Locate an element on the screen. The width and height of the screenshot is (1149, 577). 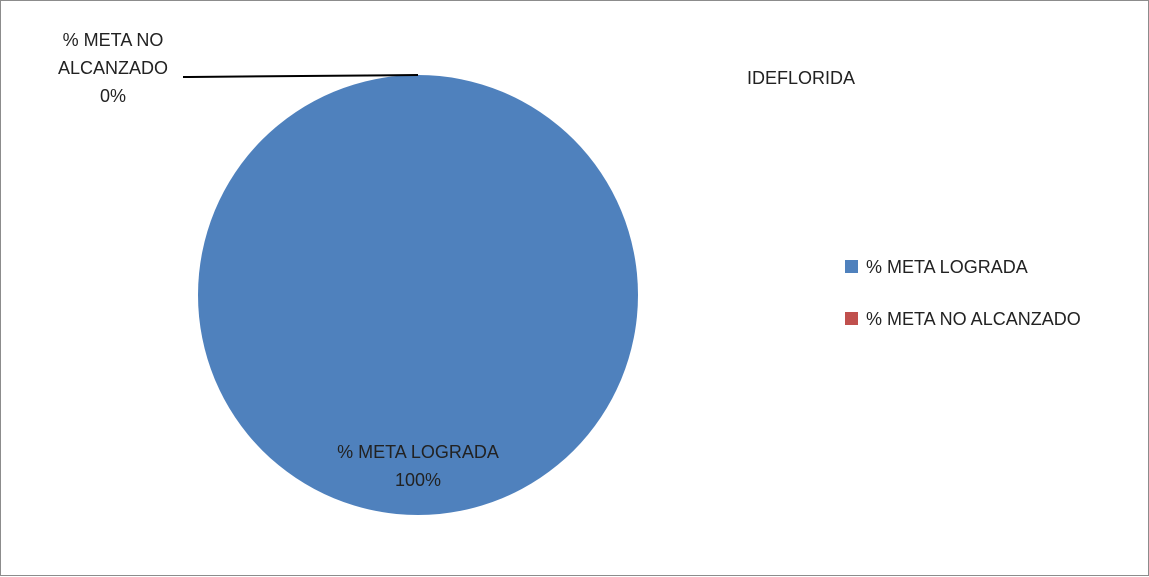
legend-item-pct-meta-lograda: % META LOGRADA is located at coordinates (936, 267).